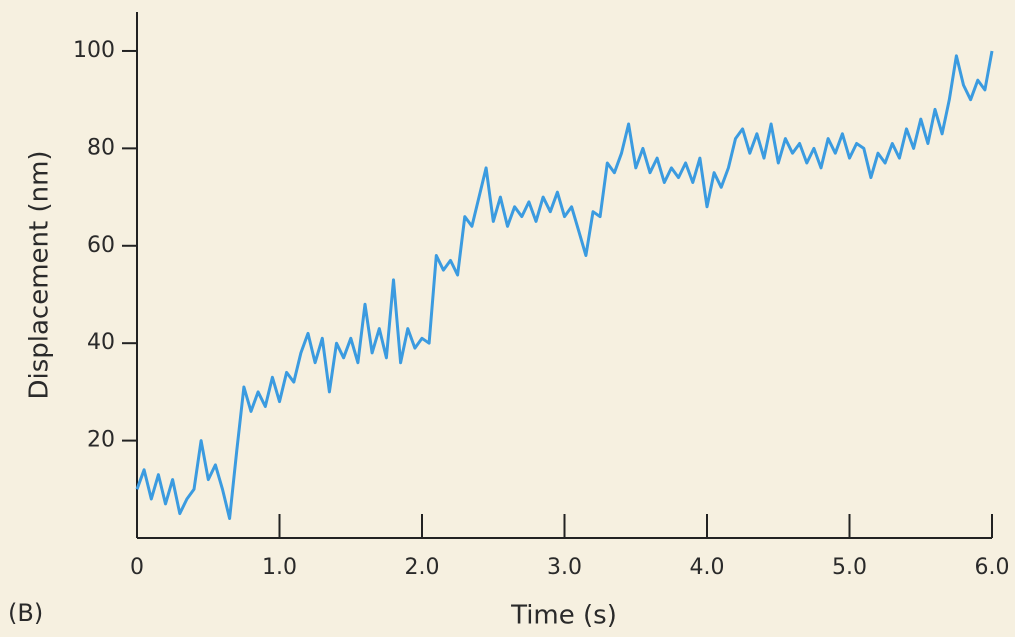 This screenshot has width=1015, height=637. What do you see at coordinates (94, 50) in the screenshot?
I see `y-tick-label: 100` at bounding box center [94, 50].